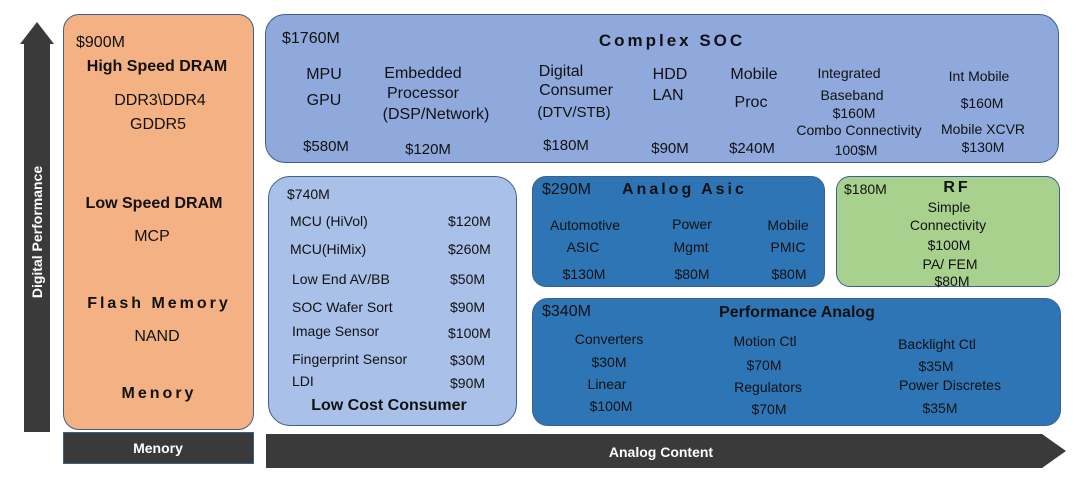  Describe the element at coordinates (684, 189) in the screenshot. I see `asic-title: Analog Asic` at that location.